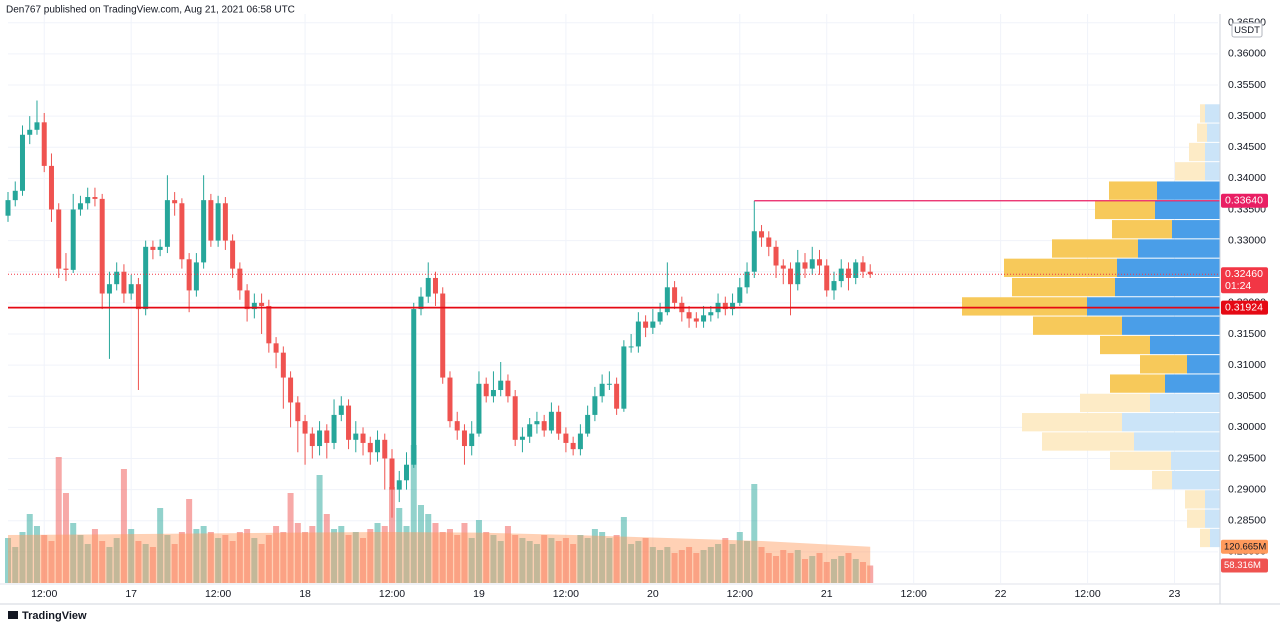 The width and height of the screenshot is (1280, 635). Describe the element at coordinates (653, 594) in the screenshot. I see `x-tick-label: 20` at that location.